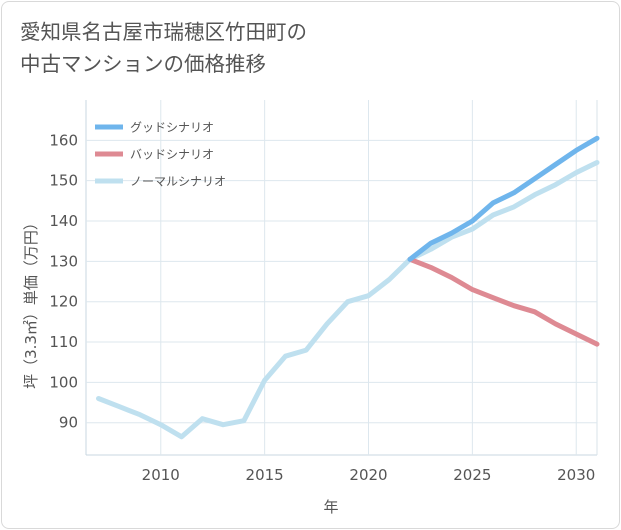  I want to click on x-axis-ticks: 2010 2015 2020 2025 2030, so click(369, 475).